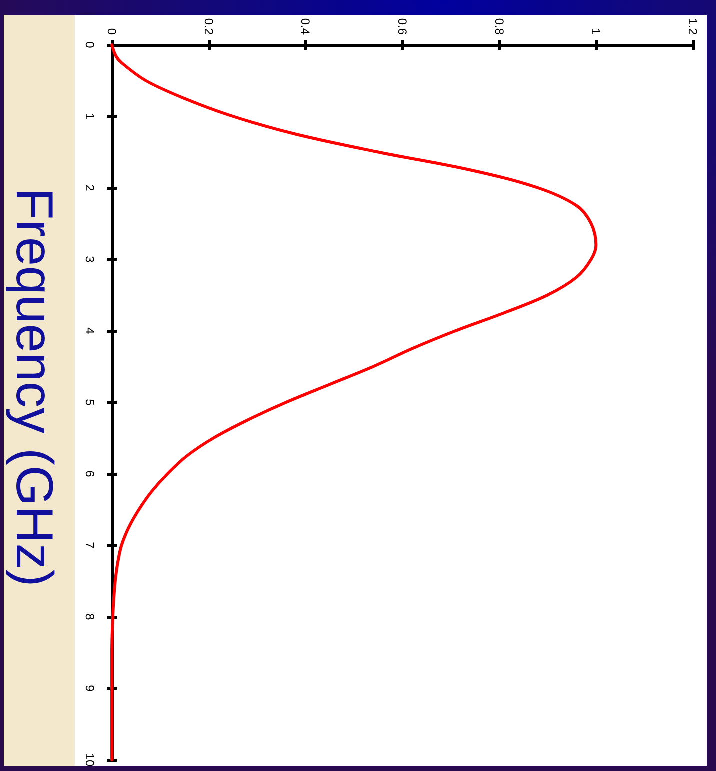  Describe the element at coordinates (90, 331) in the screenshot. I see `y-tick-label: 4` at that location.